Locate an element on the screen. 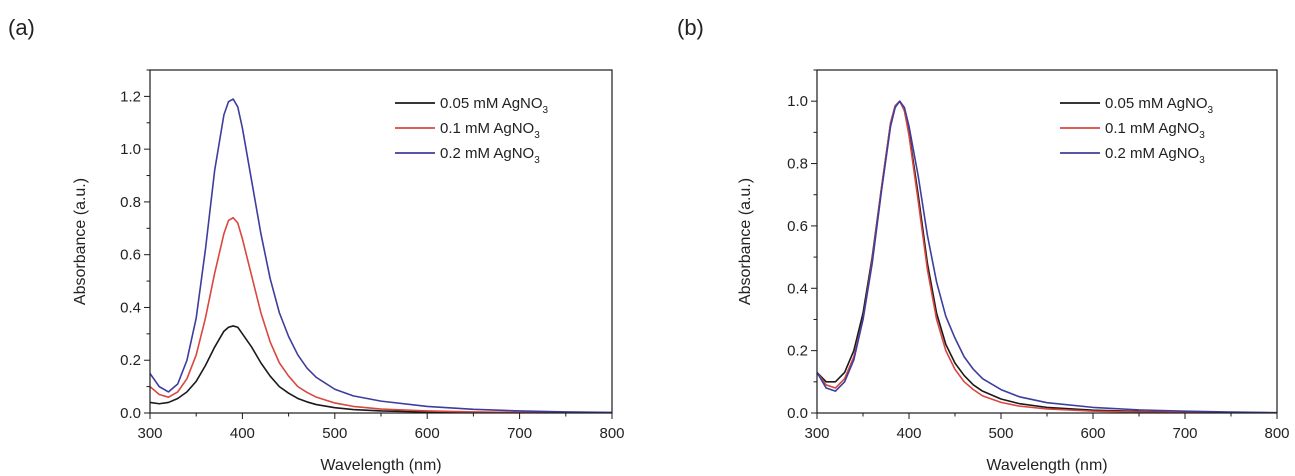  panel-b-y-tick-label: 0.0 is located at coordinates (797, 413).